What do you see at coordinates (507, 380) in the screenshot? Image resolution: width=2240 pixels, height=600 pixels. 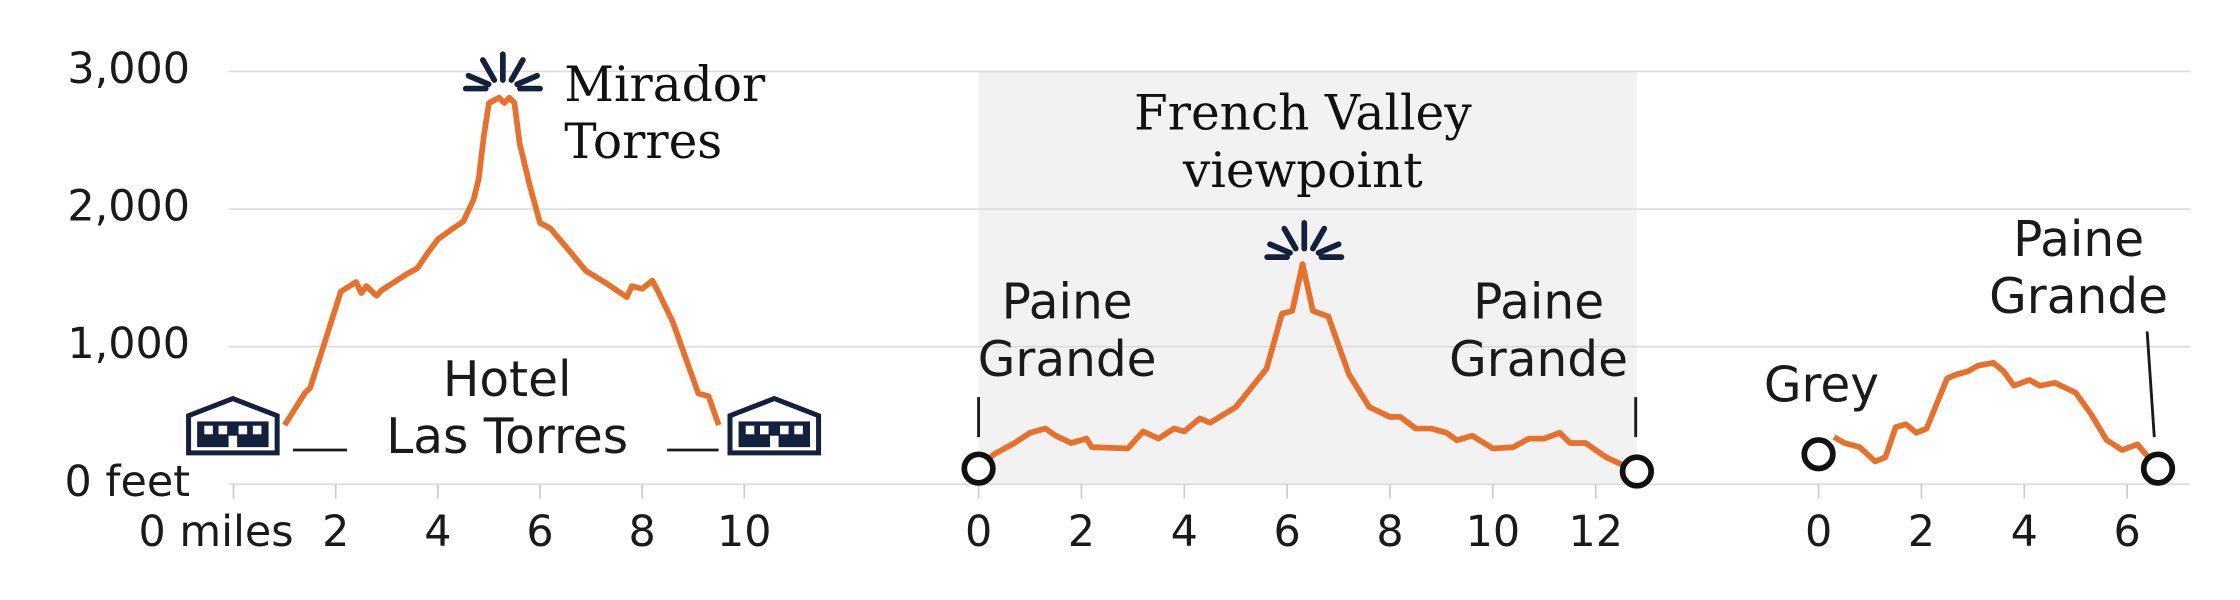 I see `annotation: Hotel` at bounding box center [507, 380].